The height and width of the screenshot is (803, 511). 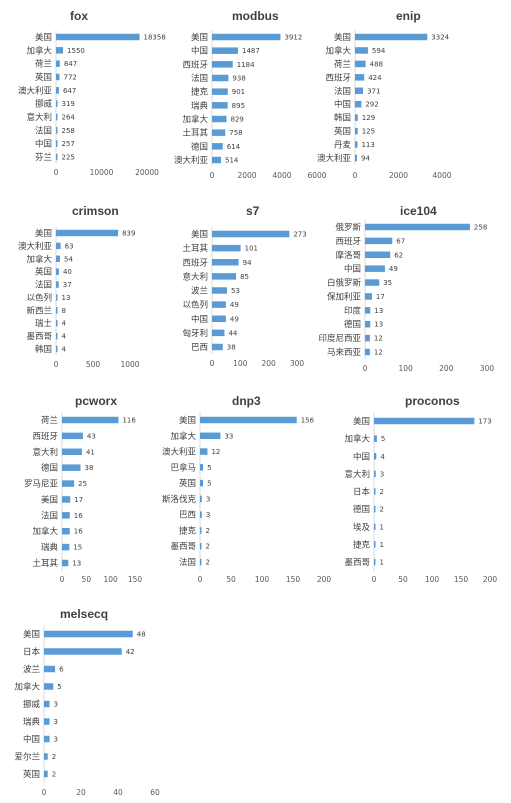 I want to click on data-label: 17, so click(x=78, y=500).